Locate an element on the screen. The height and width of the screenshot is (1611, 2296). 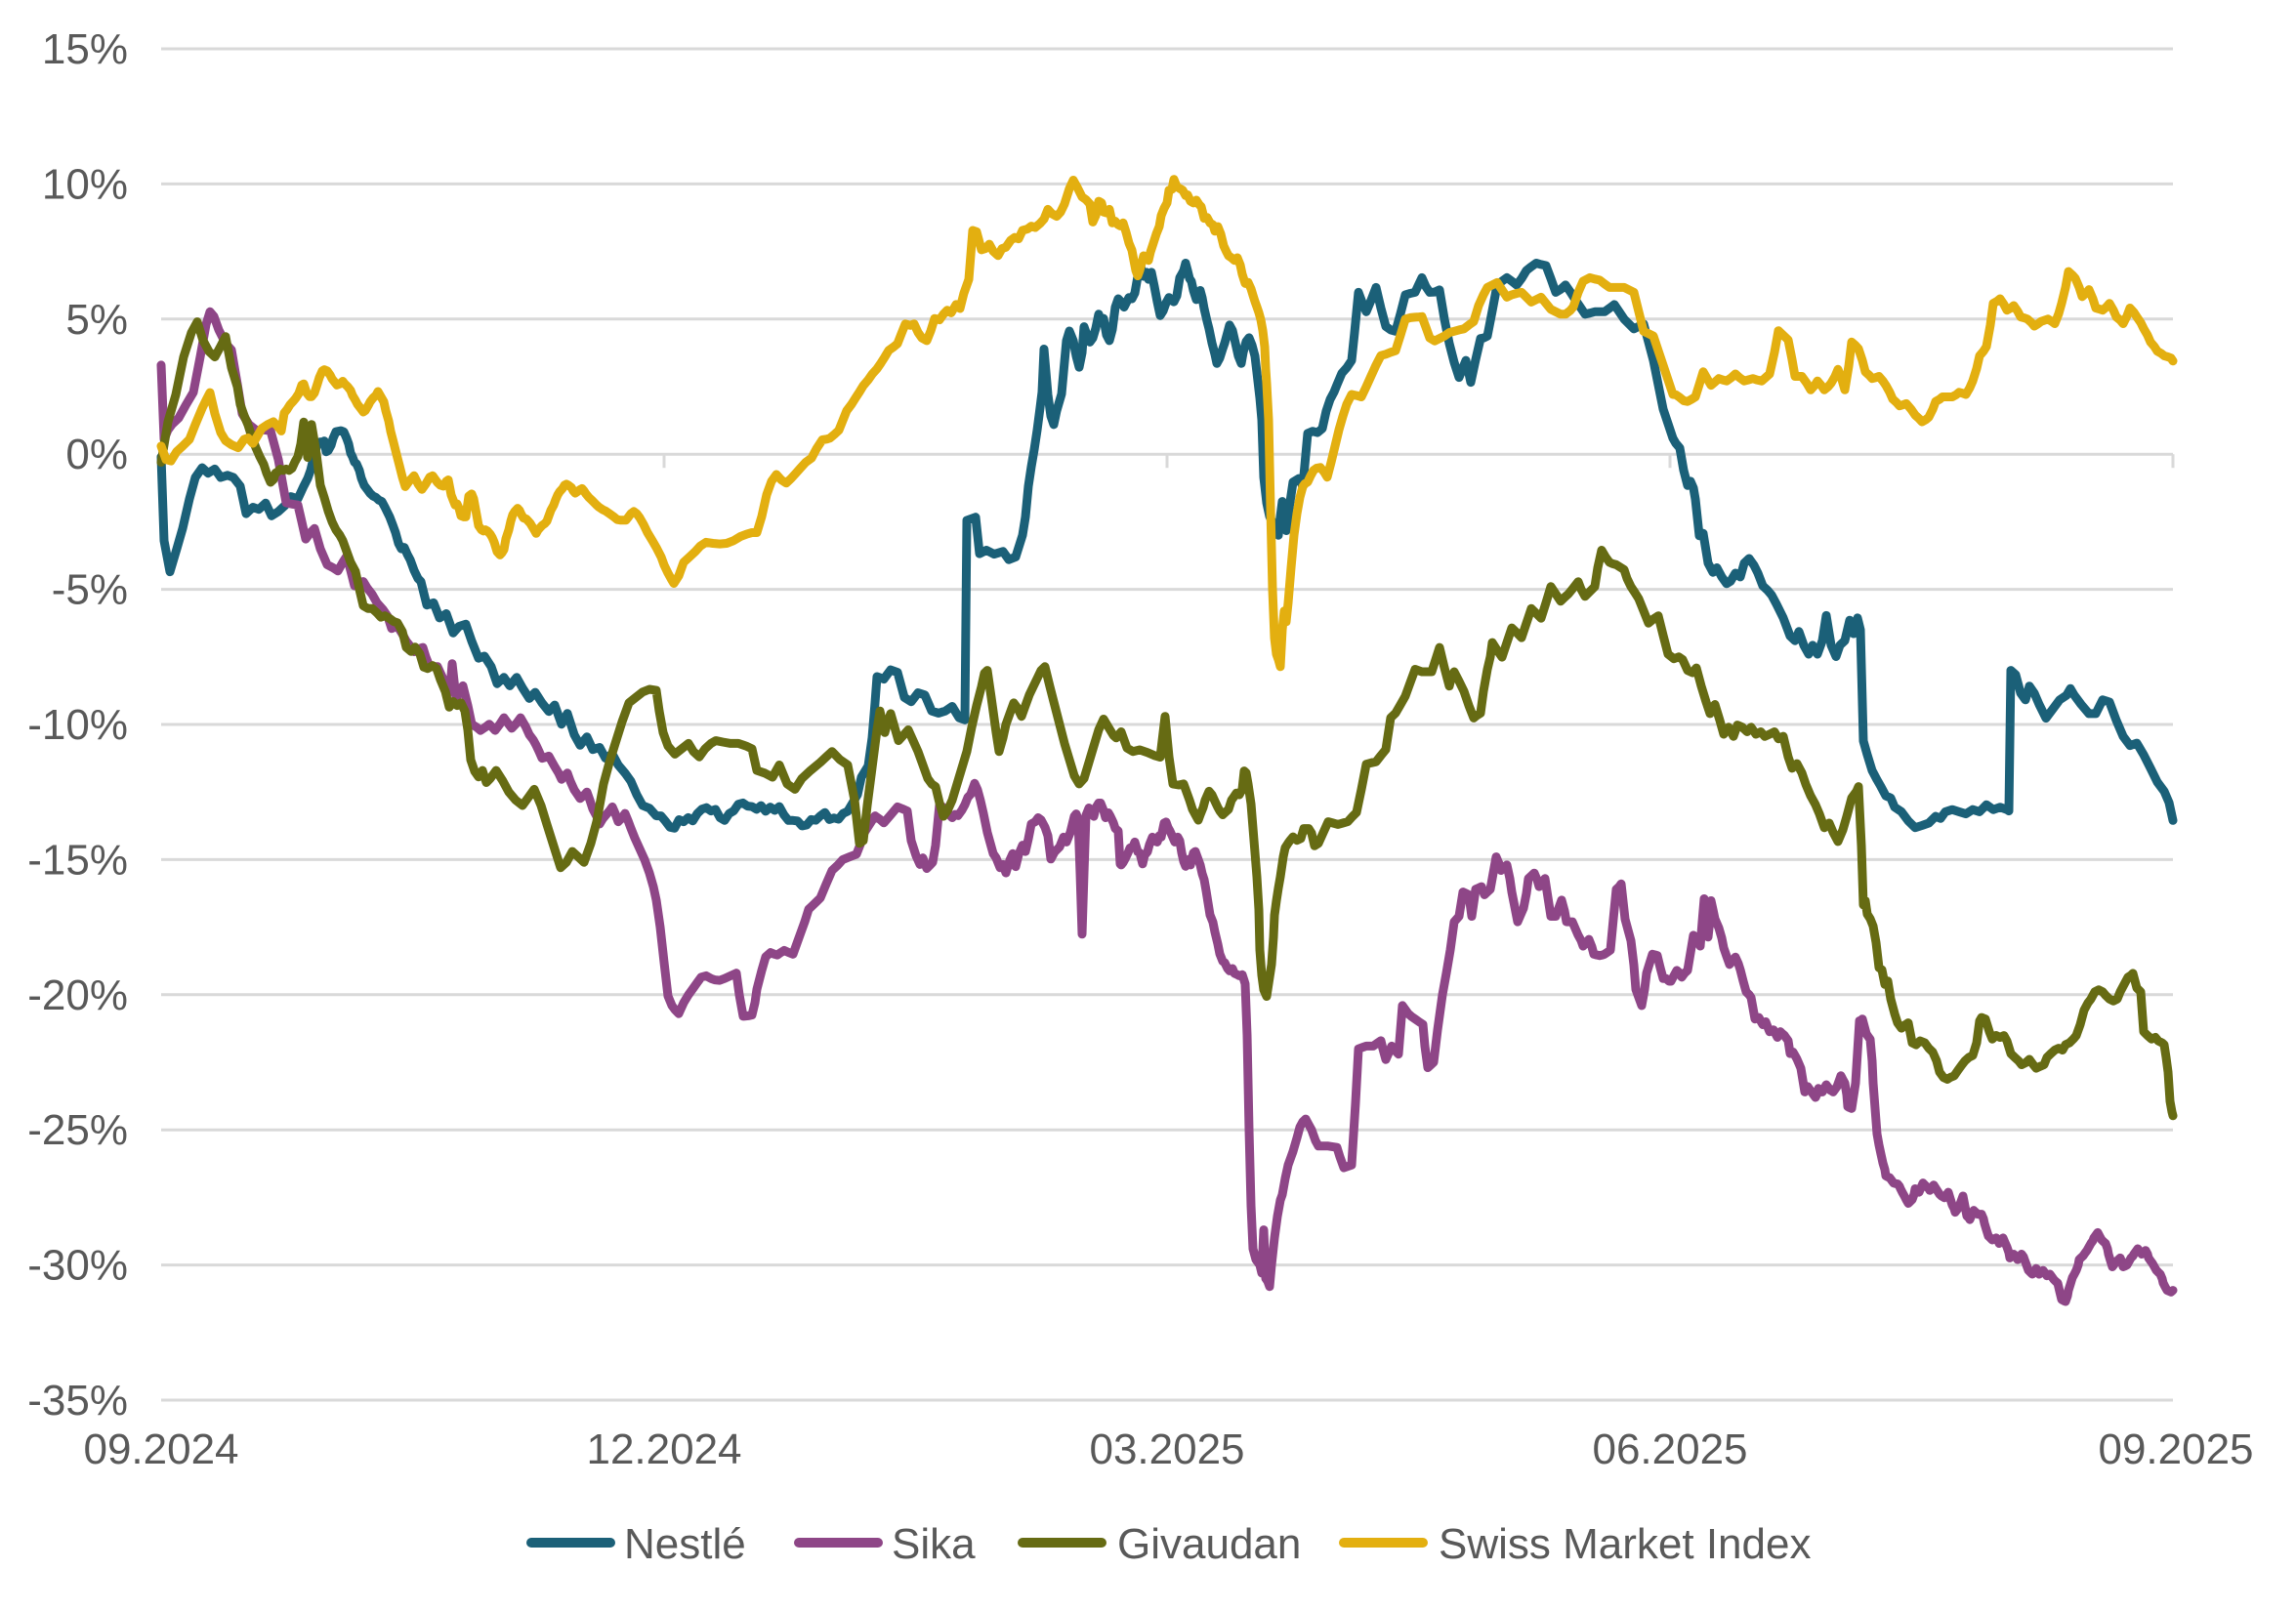
svg-text: Sika is located at coordinates (934, 1544).